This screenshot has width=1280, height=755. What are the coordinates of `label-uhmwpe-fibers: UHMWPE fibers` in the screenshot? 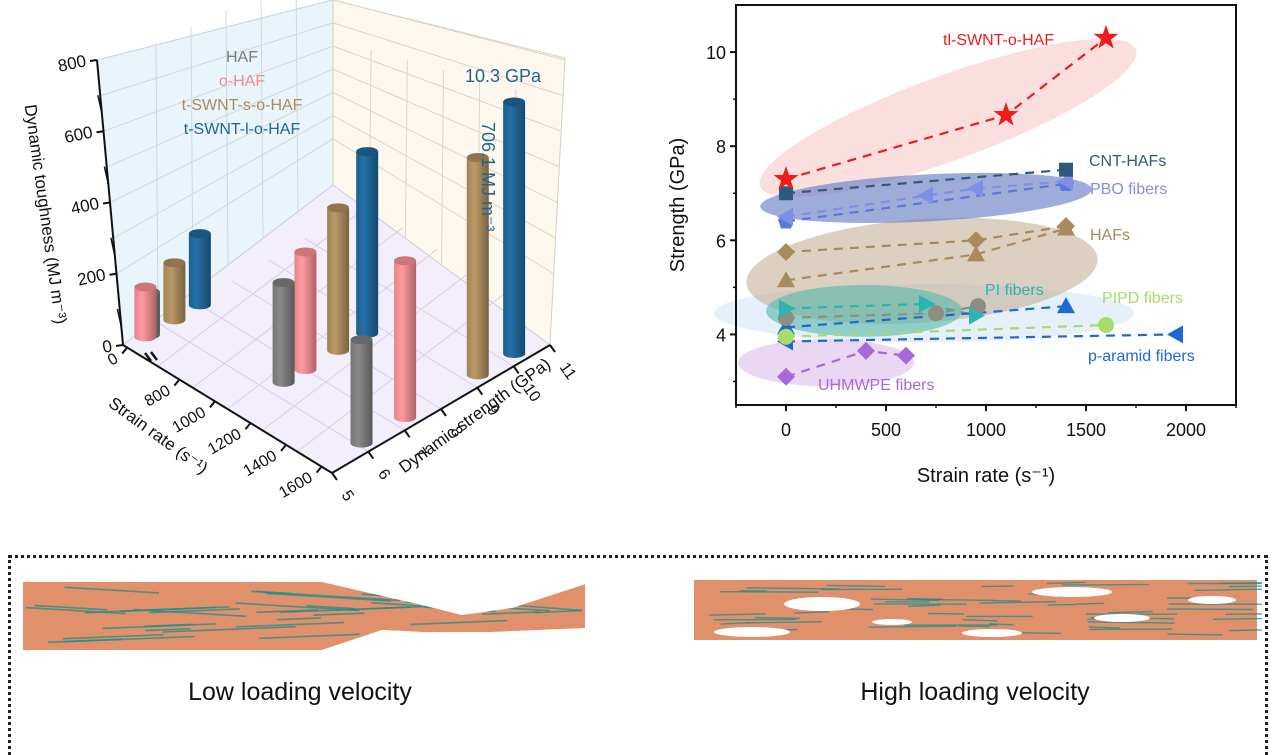 It's located at (876, 385).